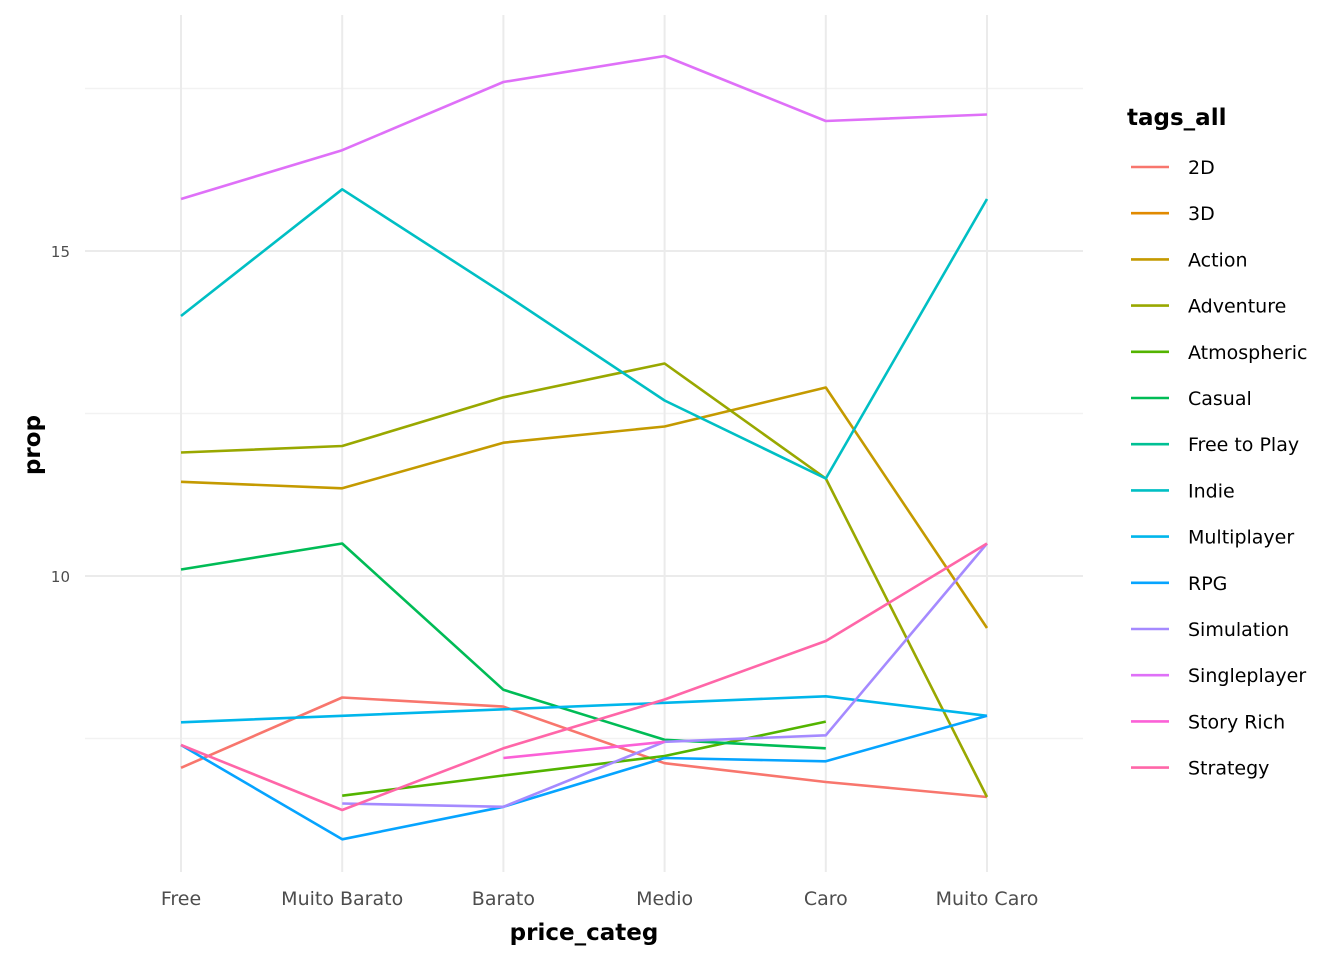 The height and width of the screenshot is (960, 1344). Describe the element at coordinates (987, 899) in the screenshot. I see `x-tick-label: Muito Caro` at that location.